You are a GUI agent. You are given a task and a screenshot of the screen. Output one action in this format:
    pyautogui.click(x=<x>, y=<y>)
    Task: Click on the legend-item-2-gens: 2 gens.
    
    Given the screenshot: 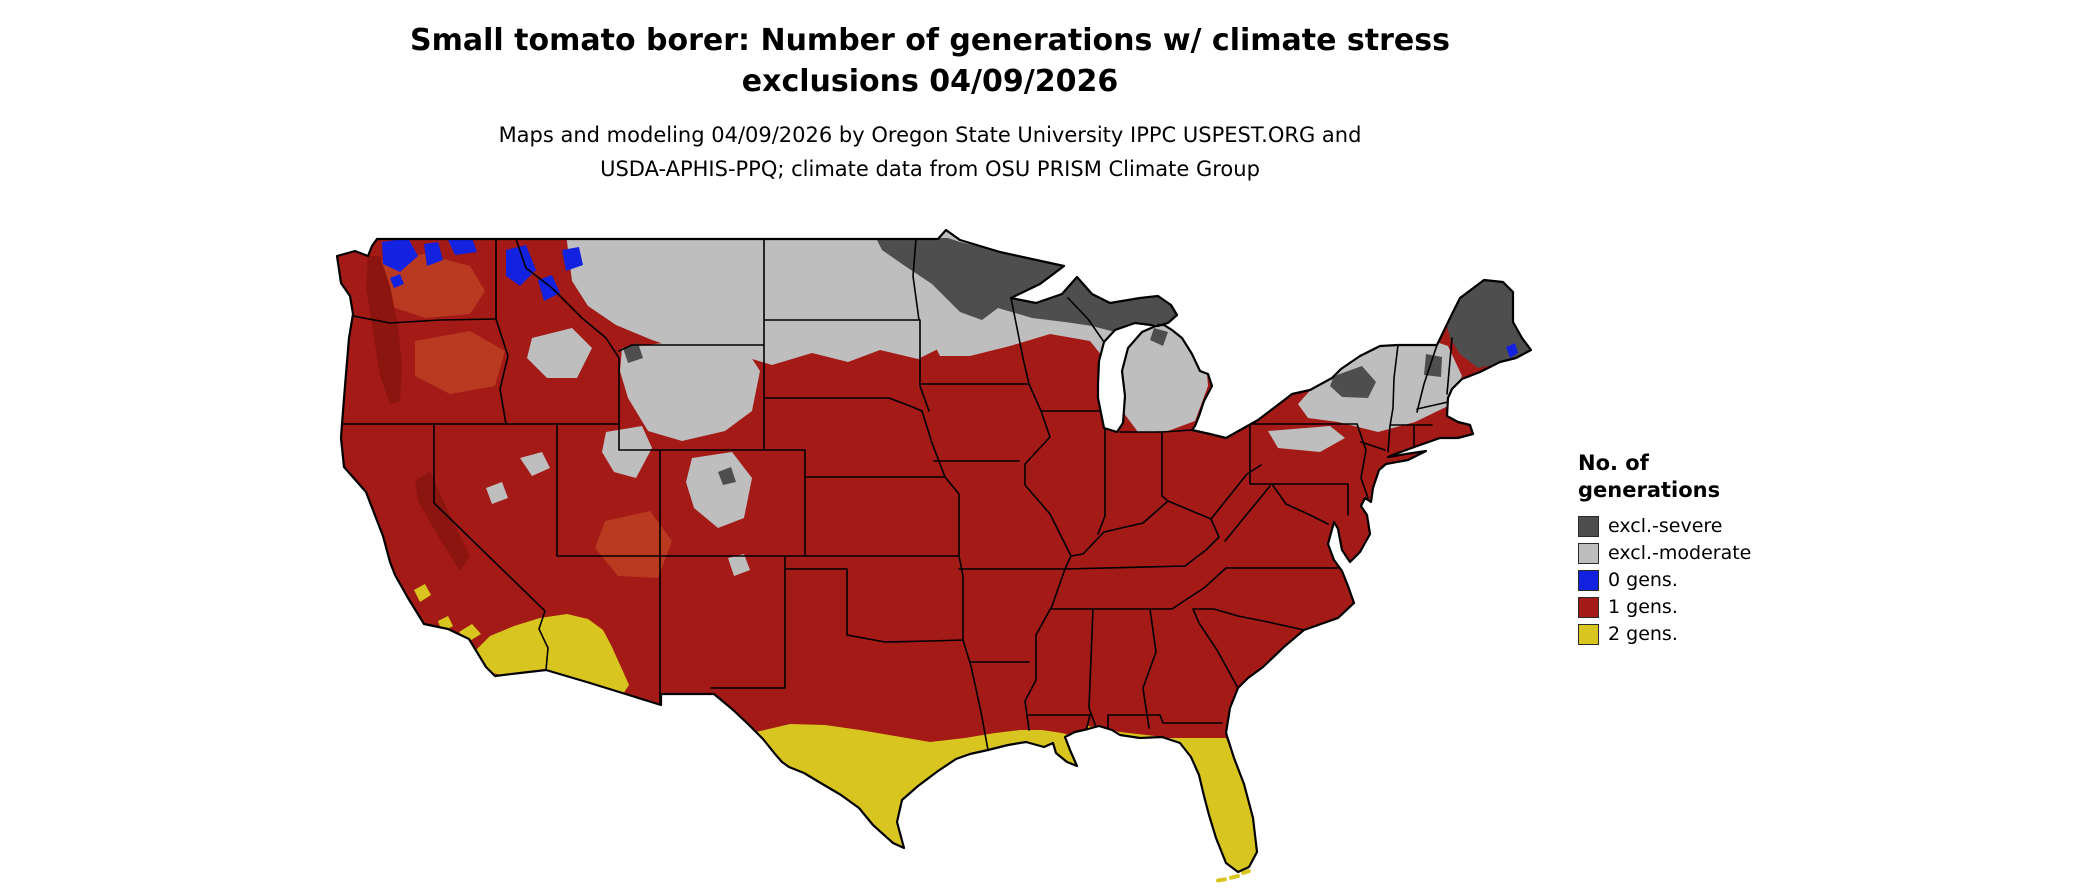 What is the action you would take?
    pyautogui.click(x=1664, y=634)
    